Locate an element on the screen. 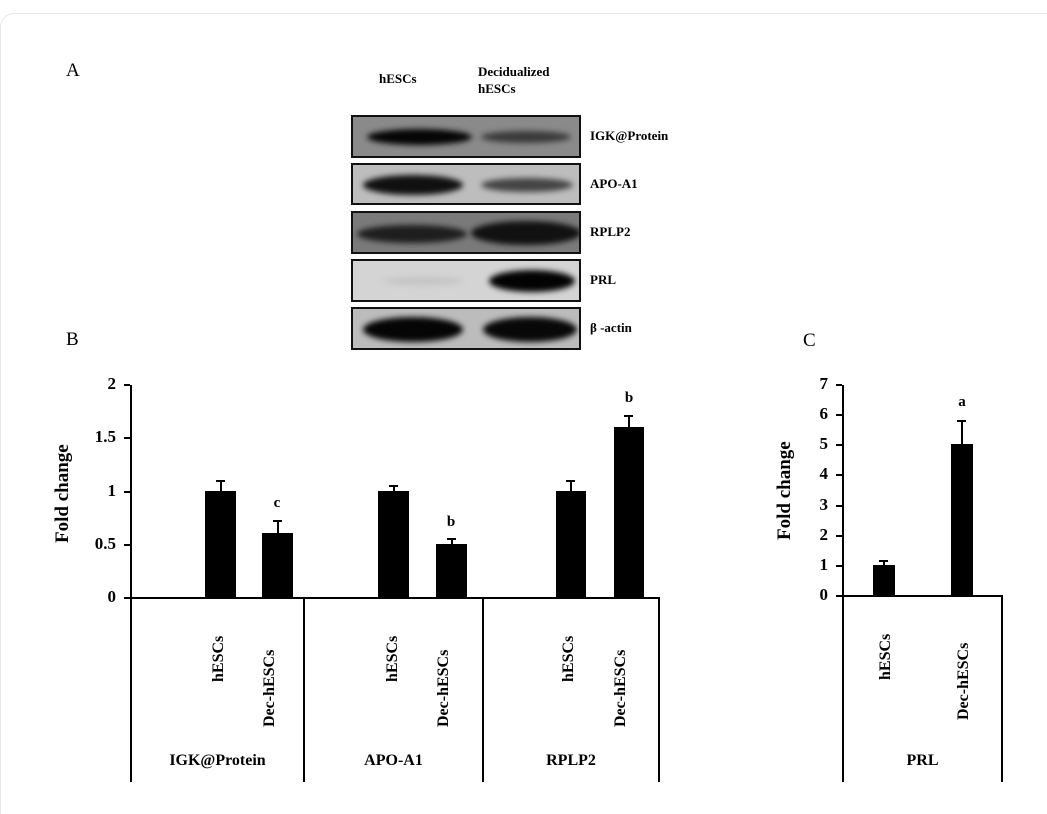 The height and width of the screenshot is (814, 1047). panel-b-x-axis is located at coordinates (392, 598).